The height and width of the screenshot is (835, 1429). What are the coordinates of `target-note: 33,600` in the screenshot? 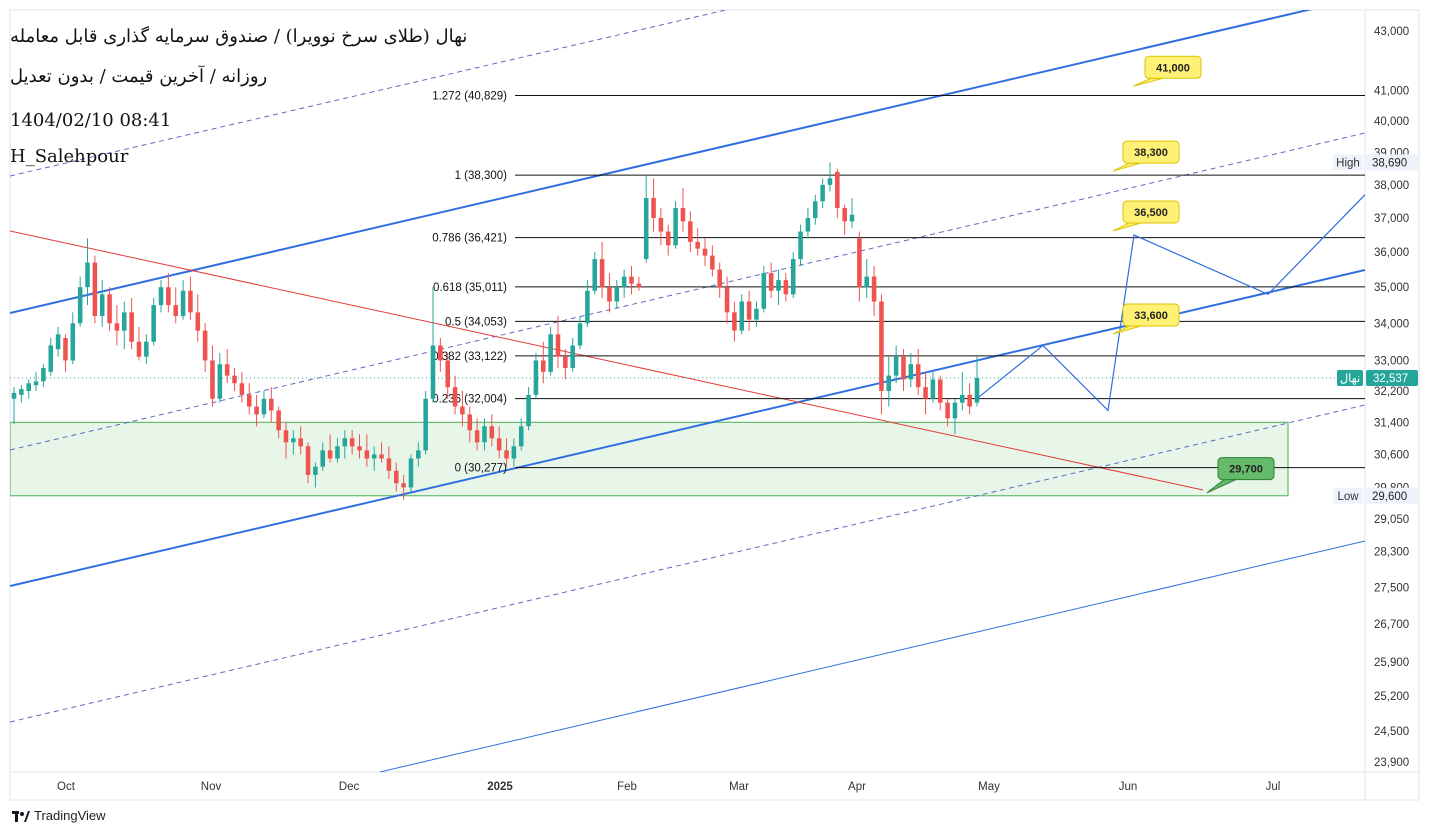 It's located at (1146, 319).